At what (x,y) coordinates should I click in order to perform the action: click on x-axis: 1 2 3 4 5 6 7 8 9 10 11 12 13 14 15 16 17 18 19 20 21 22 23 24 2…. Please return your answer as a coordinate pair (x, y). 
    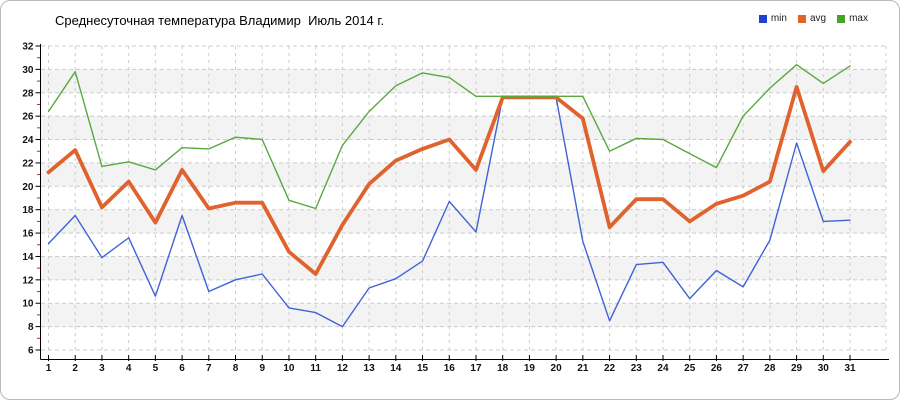
    Looking at the image, I should click on (464, 364).